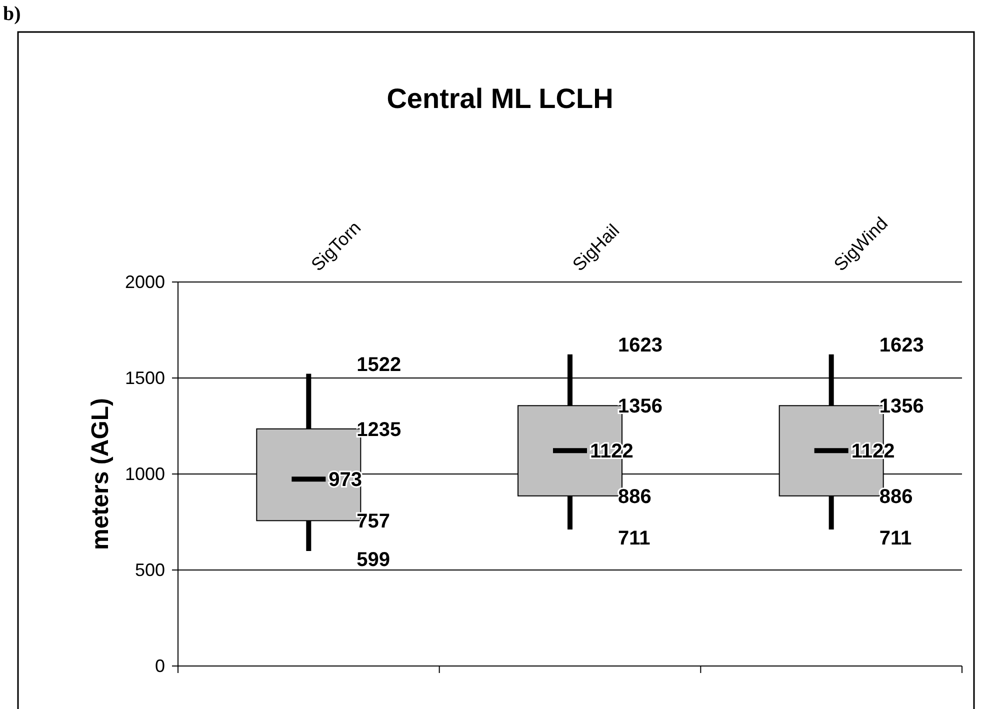 The height and width of the screenshot is (709, 992). What do you see at coordinates (144, 282) in the screenshot?
I see `y-tick-label: 2000` at bounding box center [144, 282].